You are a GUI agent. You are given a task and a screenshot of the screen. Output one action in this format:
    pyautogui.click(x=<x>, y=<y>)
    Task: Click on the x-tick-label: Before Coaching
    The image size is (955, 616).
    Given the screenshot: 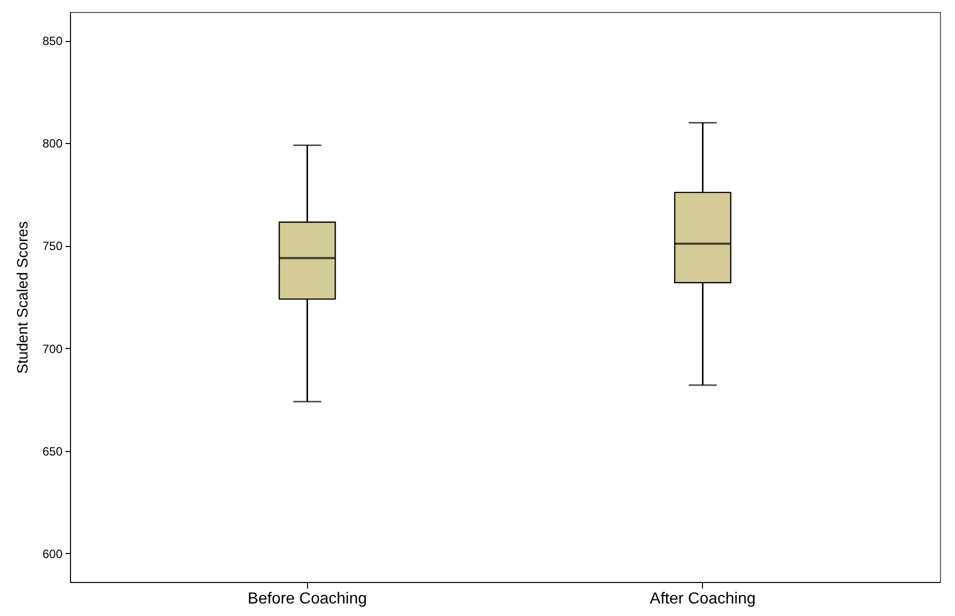 What is the action you would take?
    pyautogui.click(x=307, y=599)
    